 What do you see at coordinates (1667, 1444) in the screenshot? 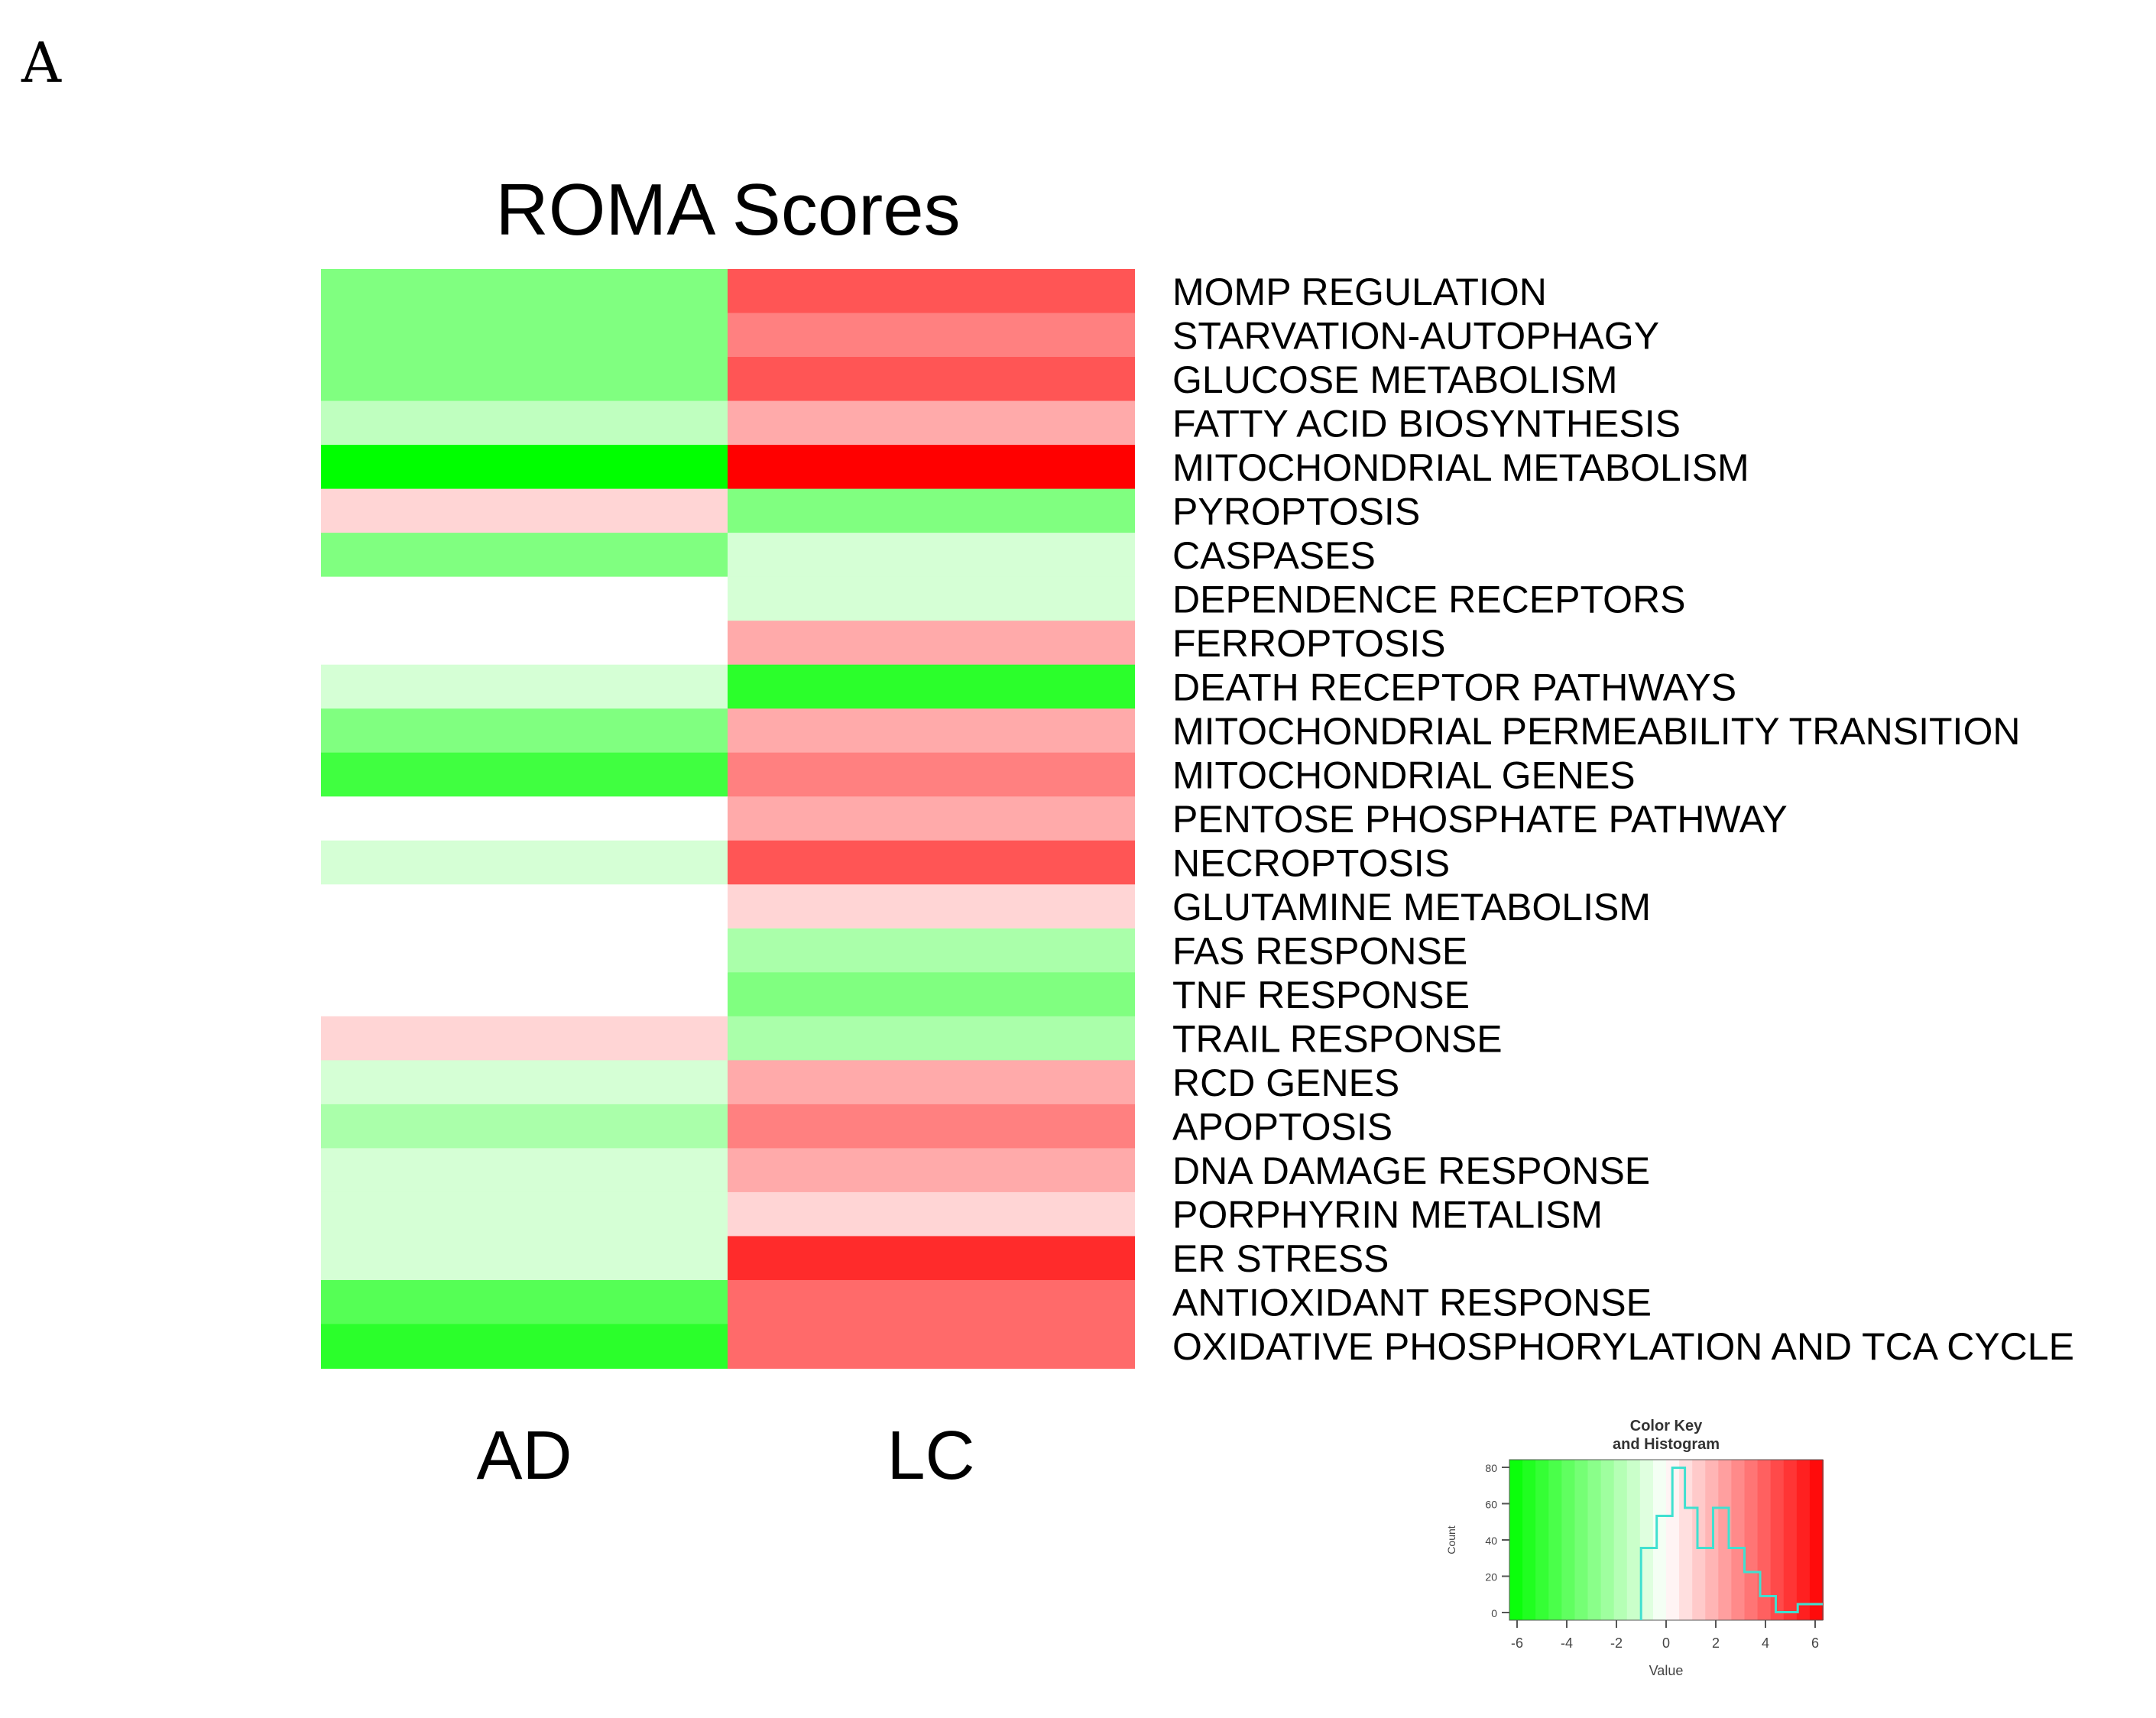
I see `color-key-subtitle: and Histogram` at bounding box center [1667, 1444].